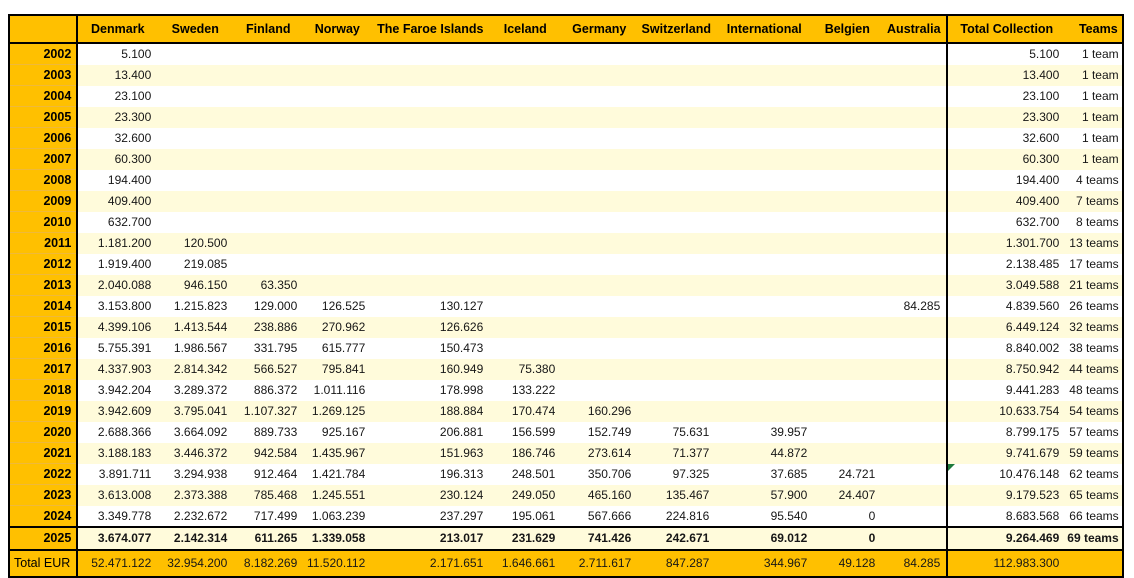  Describe the element at coordinates (533, 515) in the screenshot. I see `value-cell: 195.061` at that location.